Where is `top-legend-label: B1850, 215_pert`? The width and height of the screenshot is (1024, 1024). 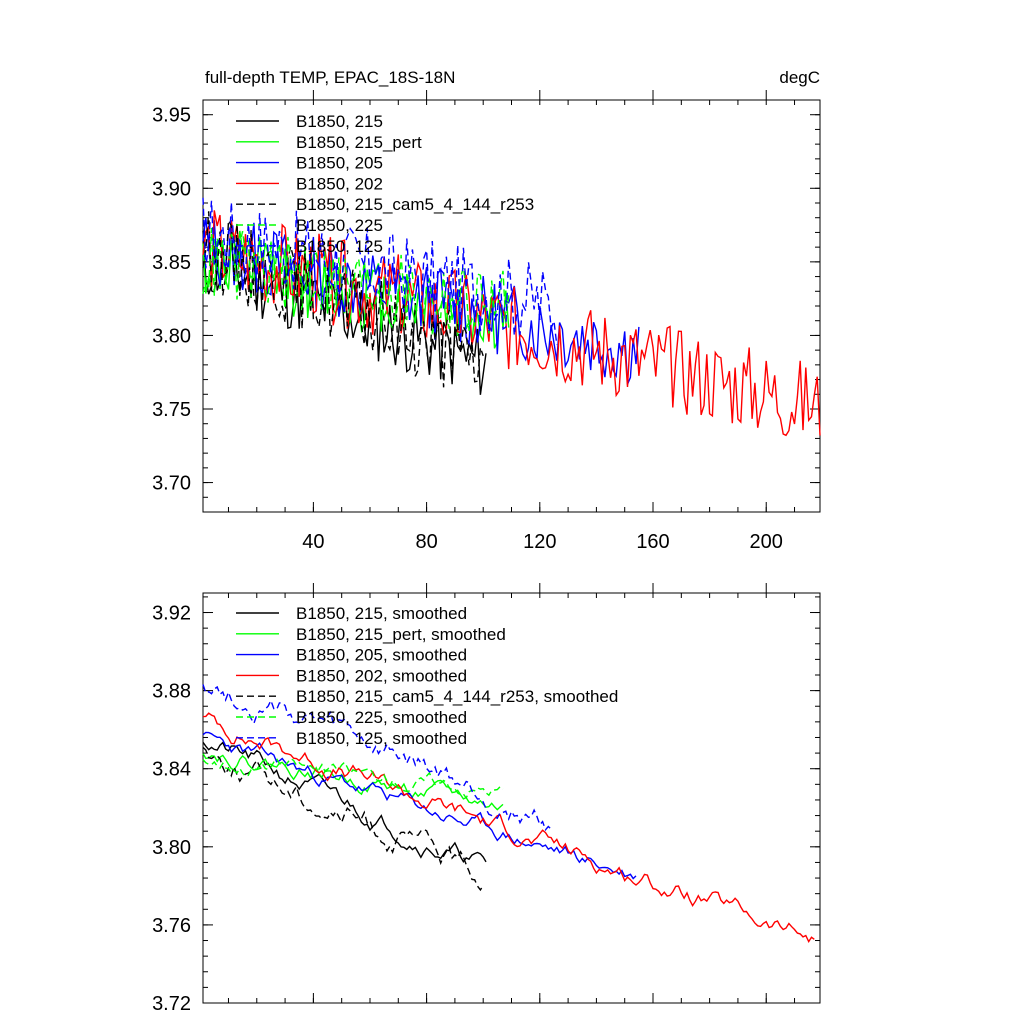
top-legend-label: B1850, 215_pert is located at coordinates (359, 142).